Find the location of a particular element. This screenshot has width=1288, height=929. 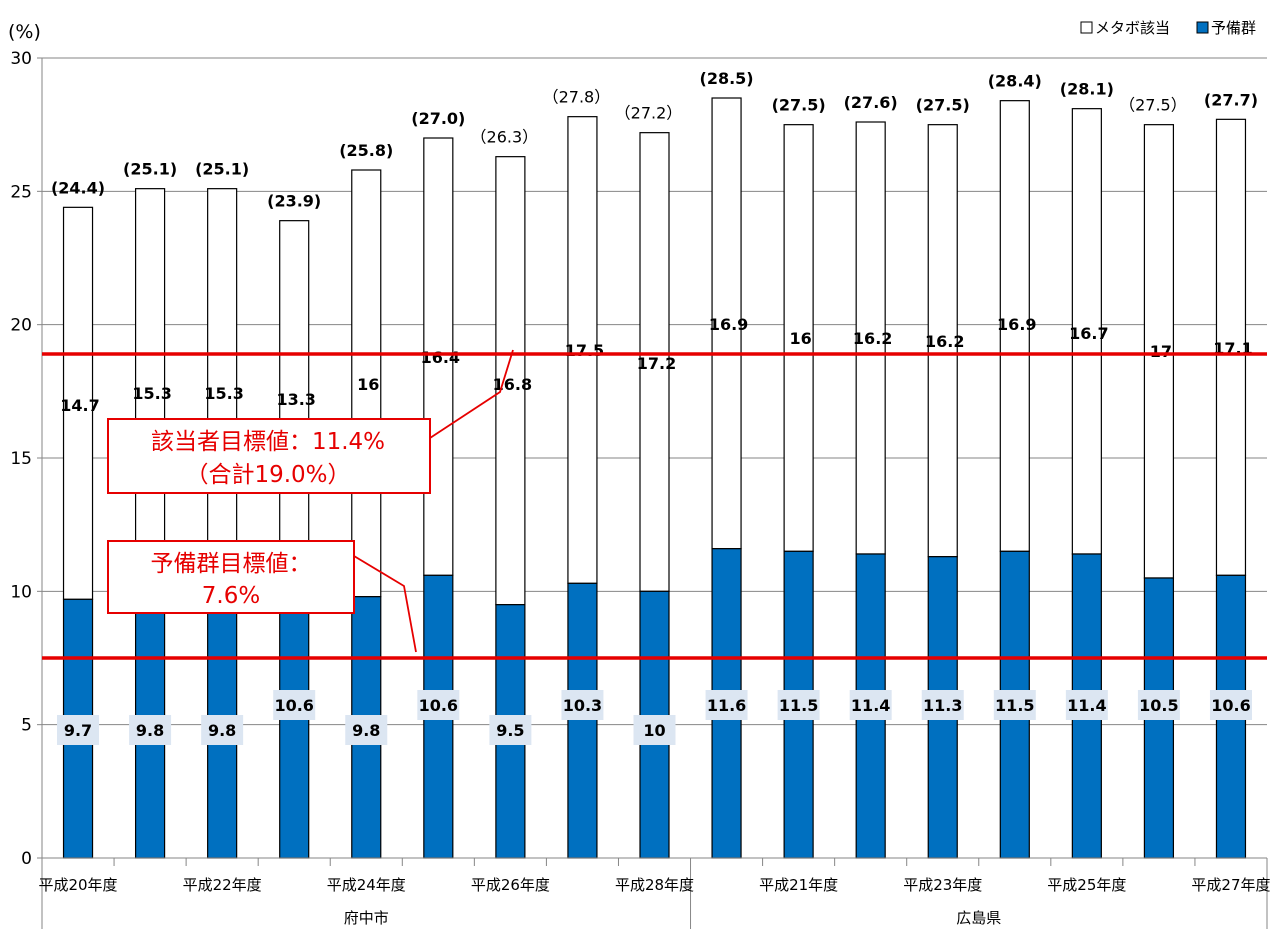

metabo-label: 14.7 is located at coordinates (79, 405).